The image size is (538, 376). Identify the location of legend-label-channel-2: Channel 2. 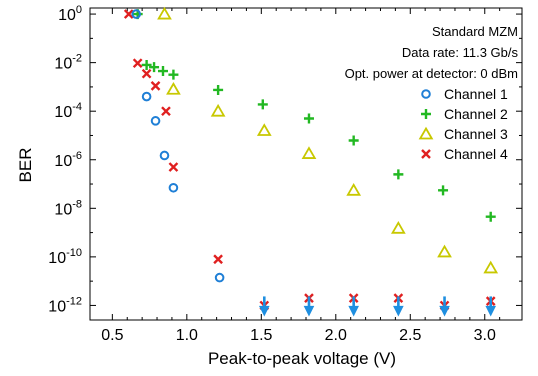
(476, 114).